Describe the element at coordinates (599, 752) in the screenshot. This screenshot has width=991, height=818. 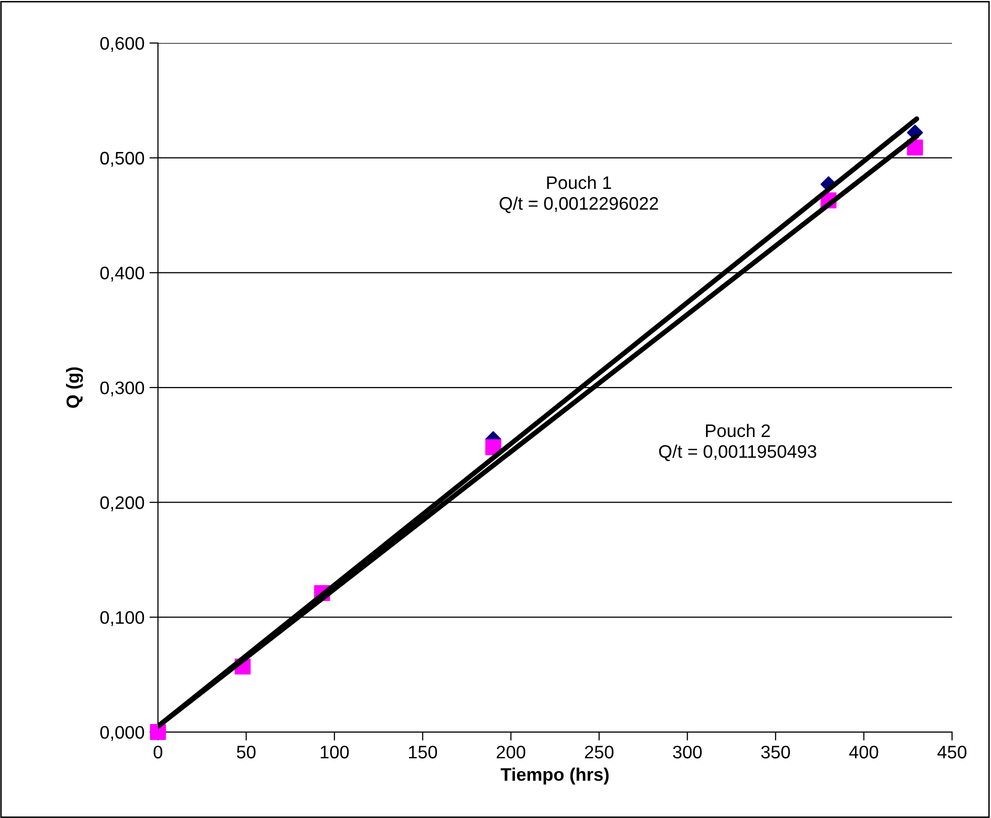
I see `x-tick-label: 250` at that location.